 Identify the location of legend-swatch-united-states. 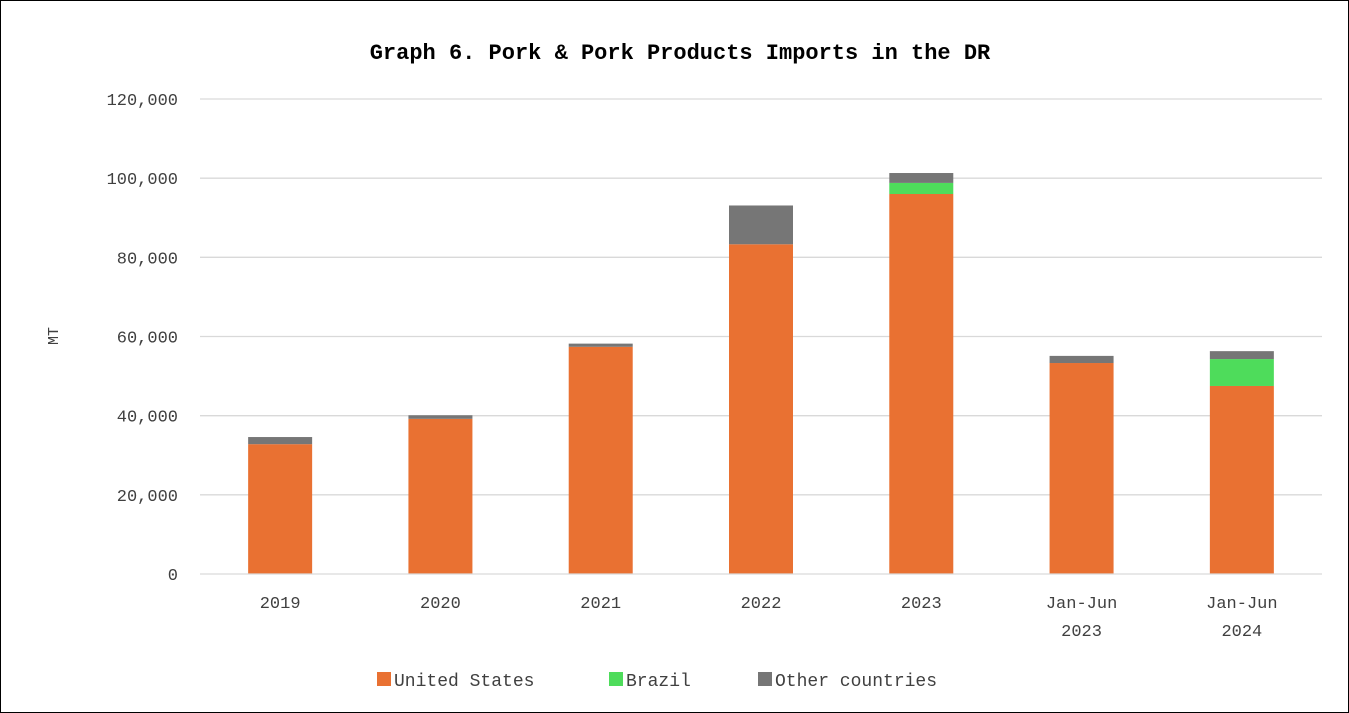
(384, 679).